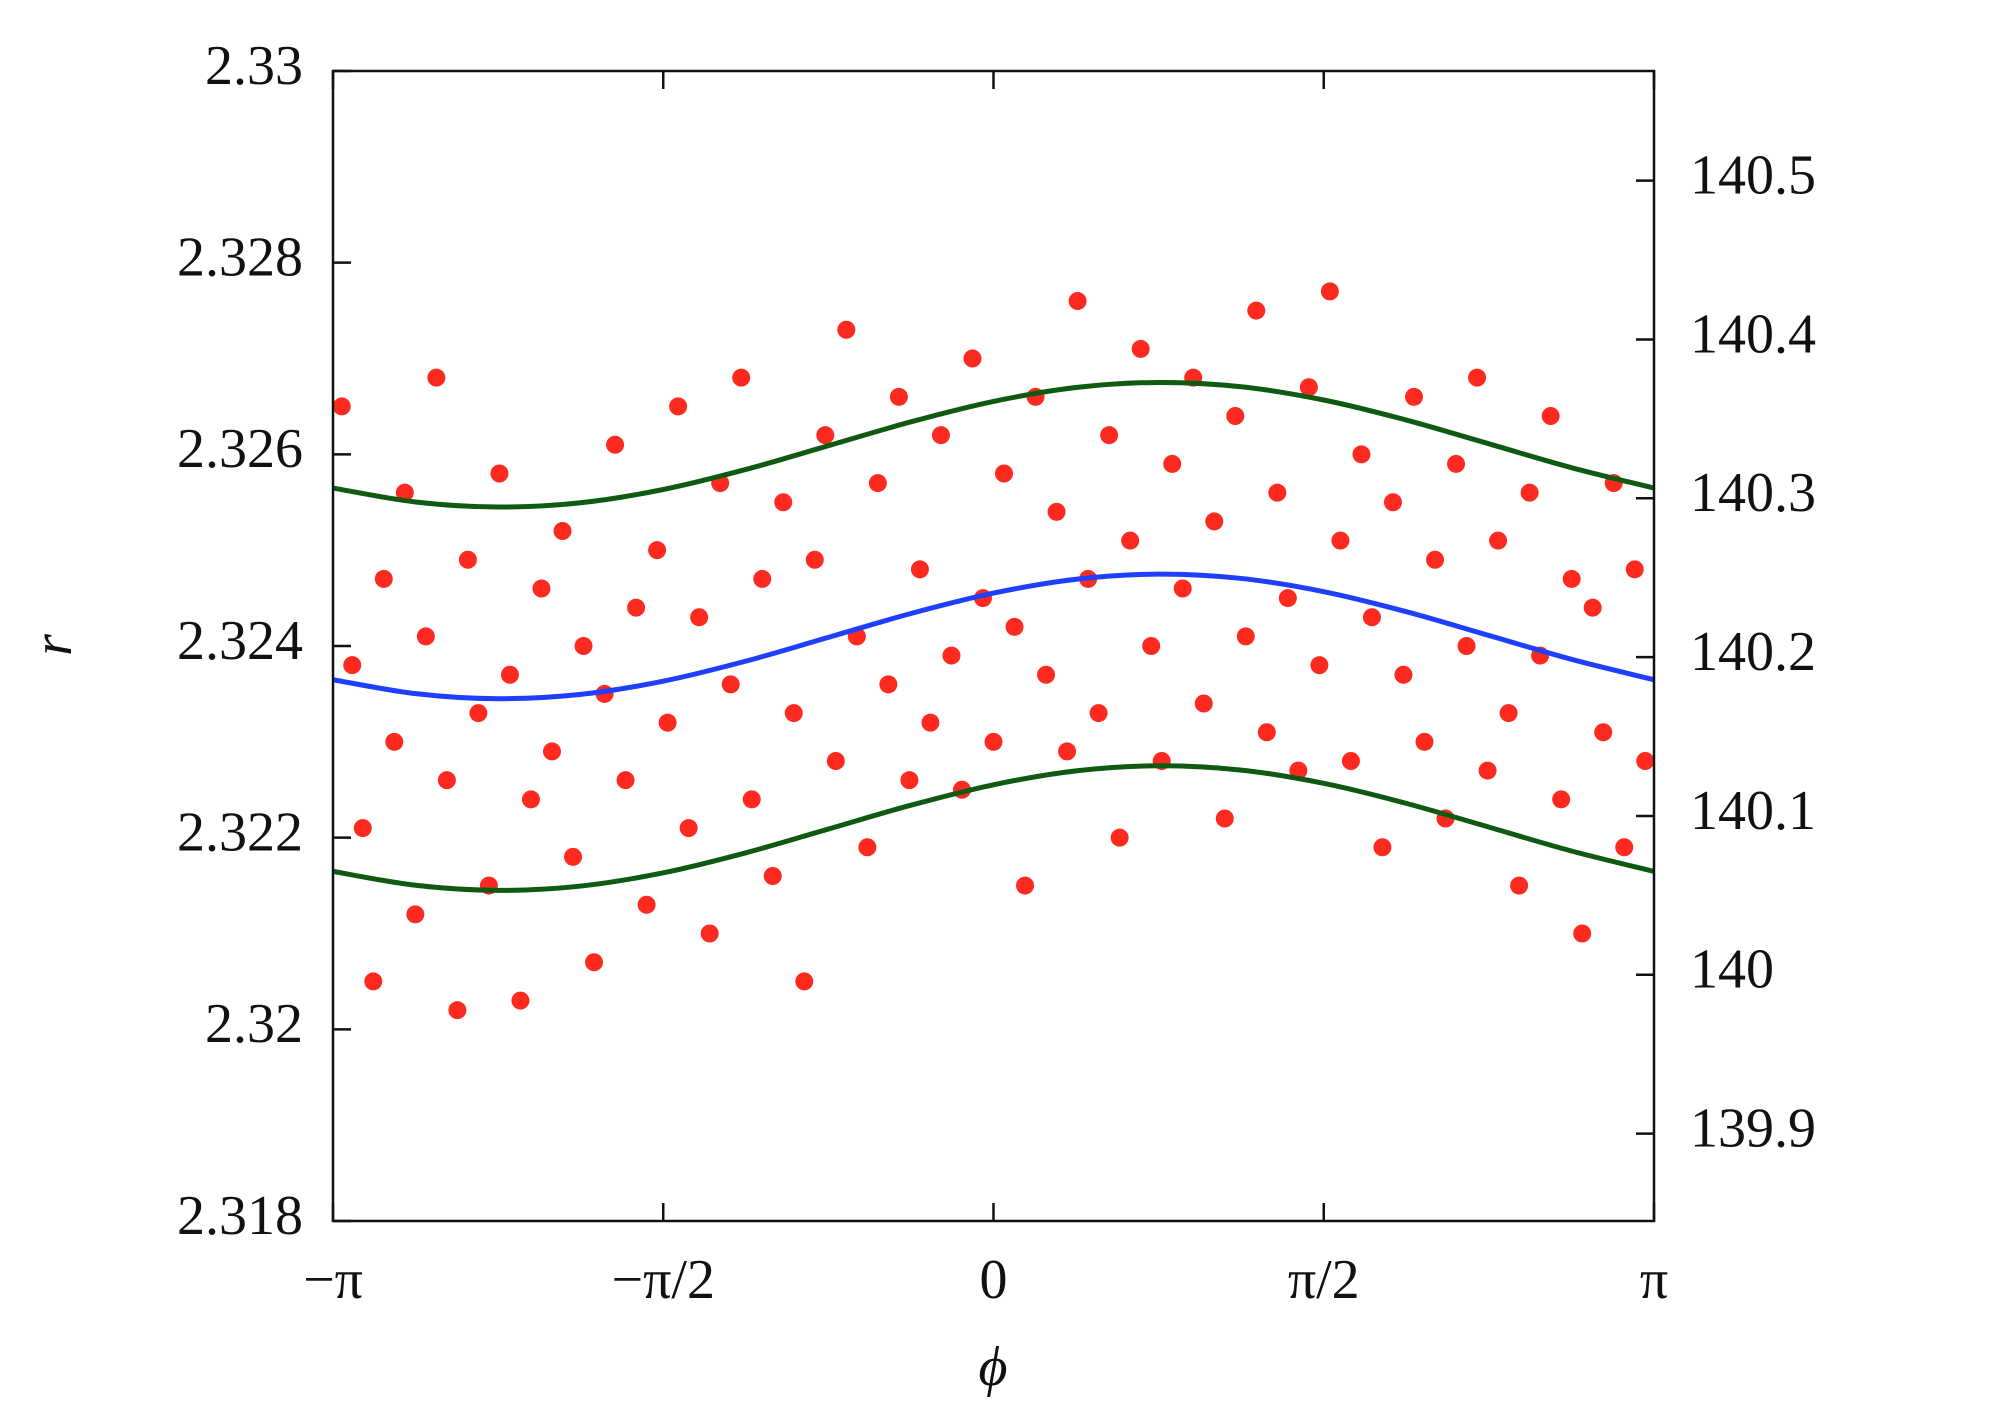 The width and height of the screenshot is (2001, 1401). What do you see at coordinates (1753, 652) in the screenshot?
I see `y2-tick-label: 140.2` at bounding box center [1753, 652].